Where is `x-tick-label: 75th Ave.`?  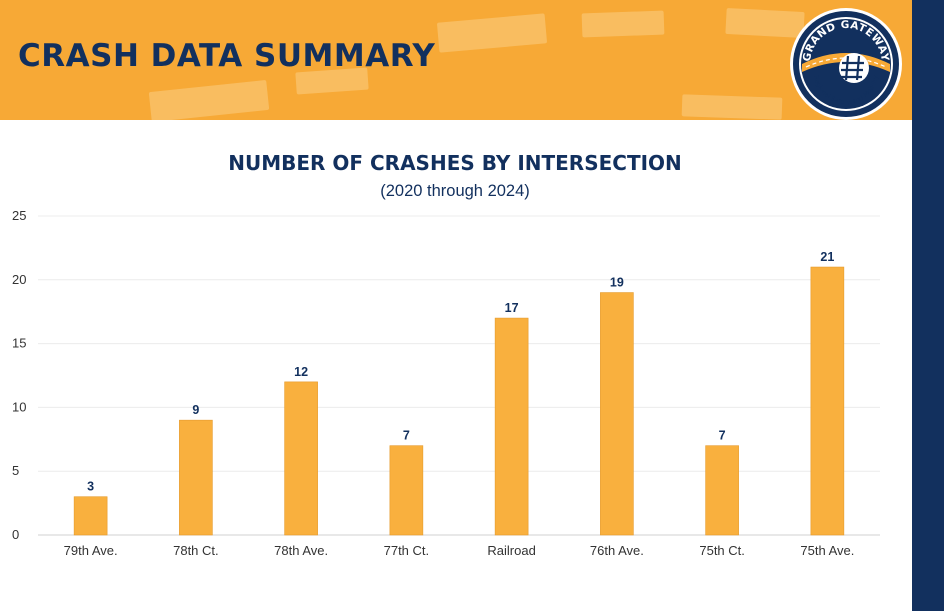 x-tick-label: 75th Ave. is located at coordinates (827, 550).